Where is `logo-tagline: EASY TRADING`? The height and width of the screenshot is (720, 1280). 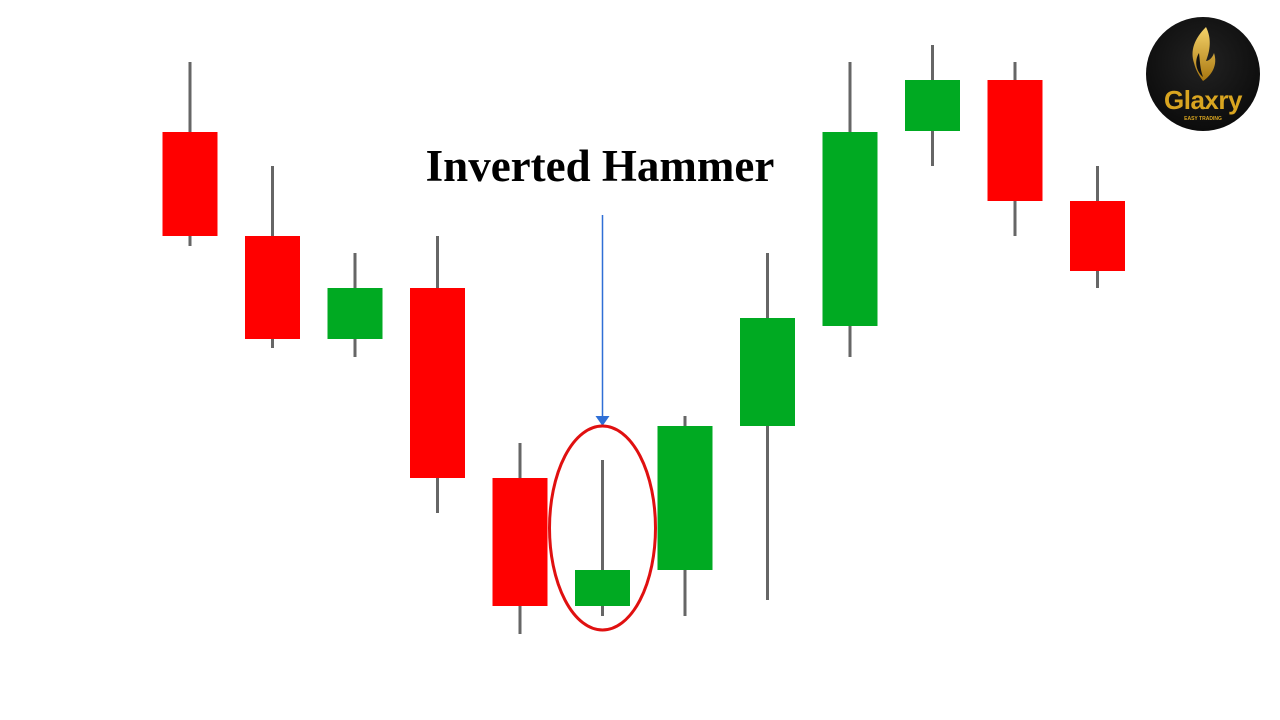
logo-tagline: EASY TRADING is located at coordinates (1203, 119).